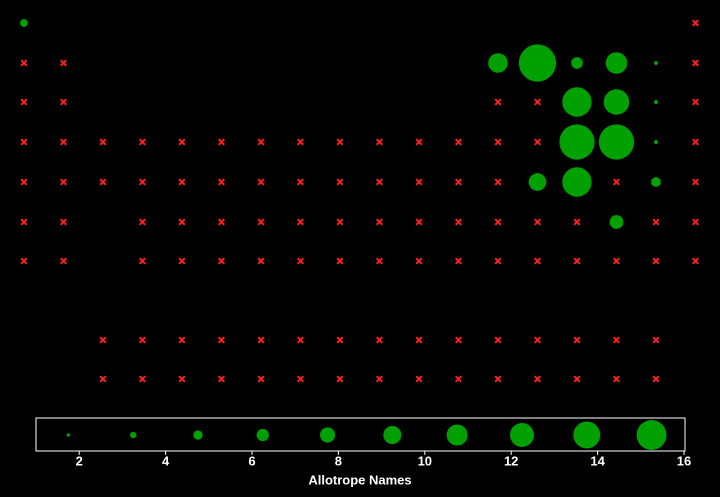 The height and width of the screenshot is (497, 720). What do you see at coordinates (511, 460) in the screenshot?
I see `x-tick-label: 12` at bounding box center [511, 460].